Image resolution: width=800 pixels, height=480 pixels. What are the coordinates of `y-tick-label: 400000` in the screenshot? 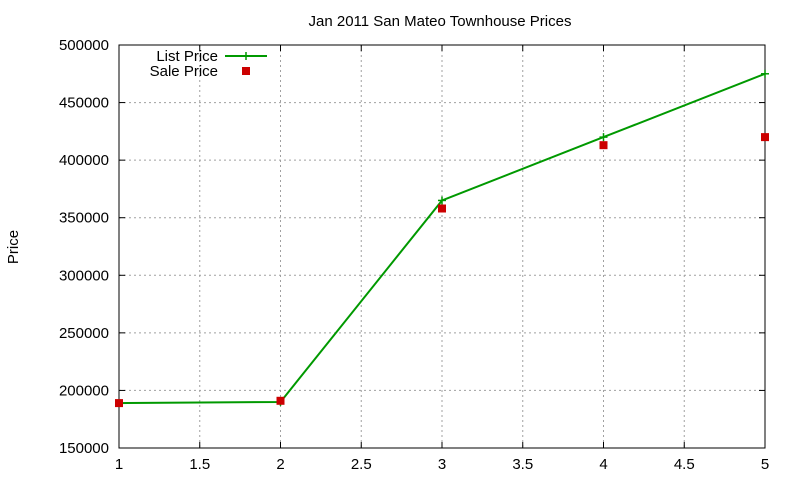 It's located at (84, 160).